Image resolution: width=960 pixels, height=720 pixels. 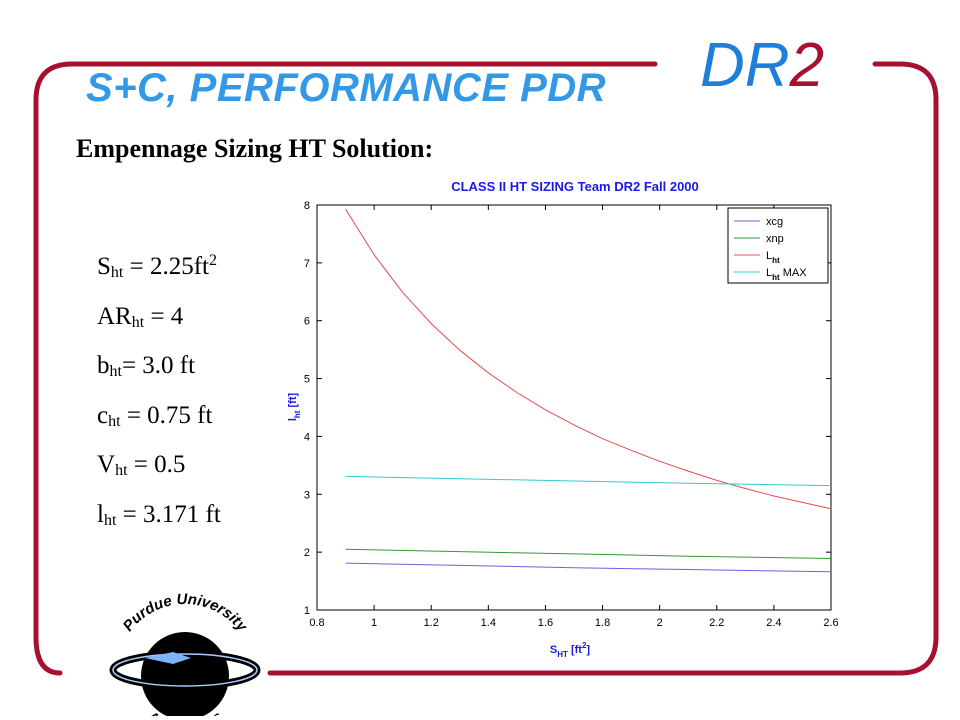 I want to click on spec-value: = 0.5, so click(x=156, y=464).